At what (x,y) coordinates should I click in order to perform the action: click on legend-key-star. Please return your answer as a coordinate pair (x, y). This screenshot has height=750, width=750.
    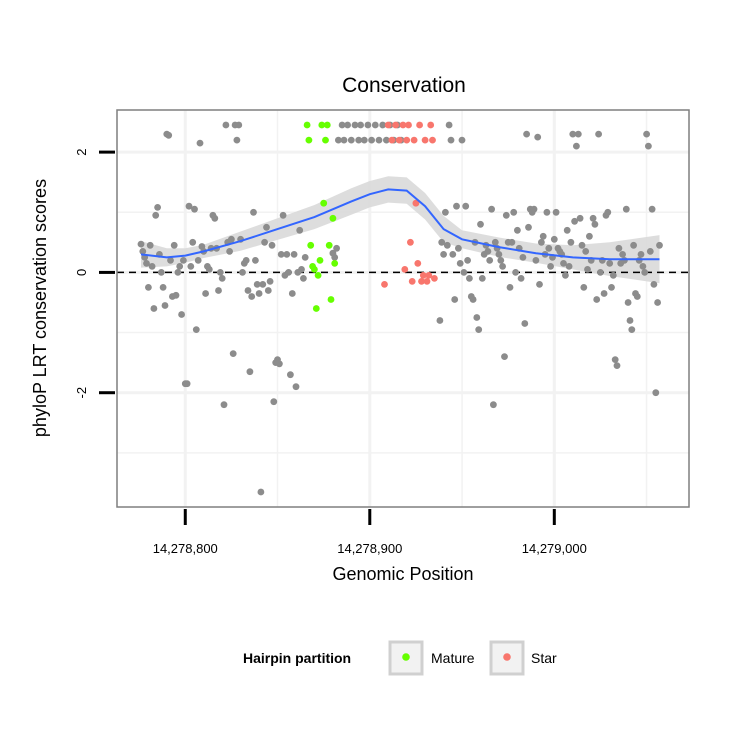
    Looking at the image, I should click on (507, 658).